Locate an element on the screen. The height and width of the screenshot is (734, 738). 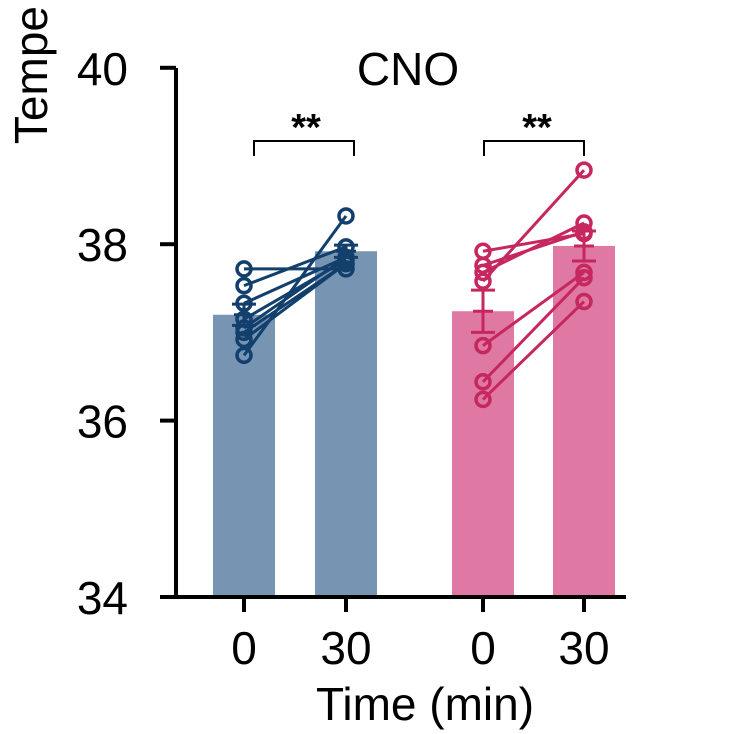
x-axis: 0 30 0 30 is located at coordinates (400, 634).